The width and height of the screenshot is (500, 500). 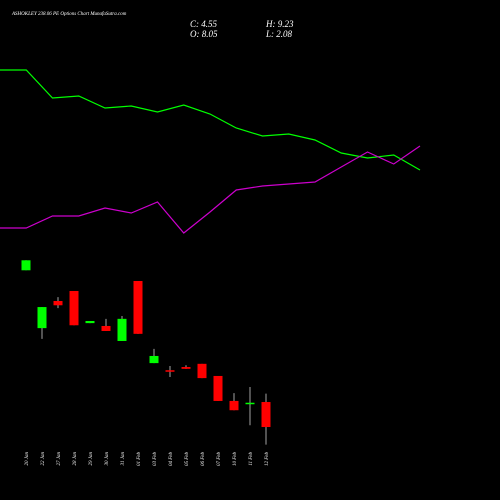 I want to click on x-tick-label: 05 Feb, so click(x=187, y=459).